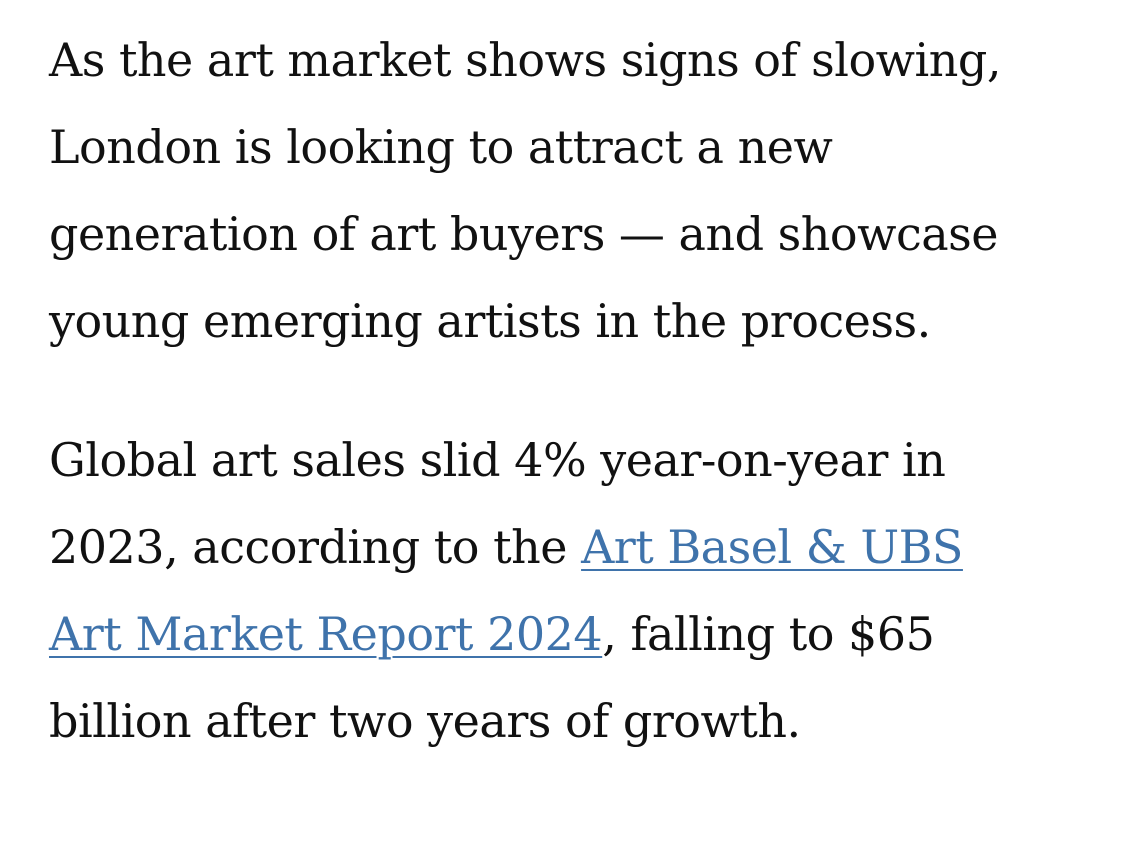 This screenshot has height=852, width=1130. I want to click on text-line: 2023, according to the Art Basel & UBS, so click(549, 547).